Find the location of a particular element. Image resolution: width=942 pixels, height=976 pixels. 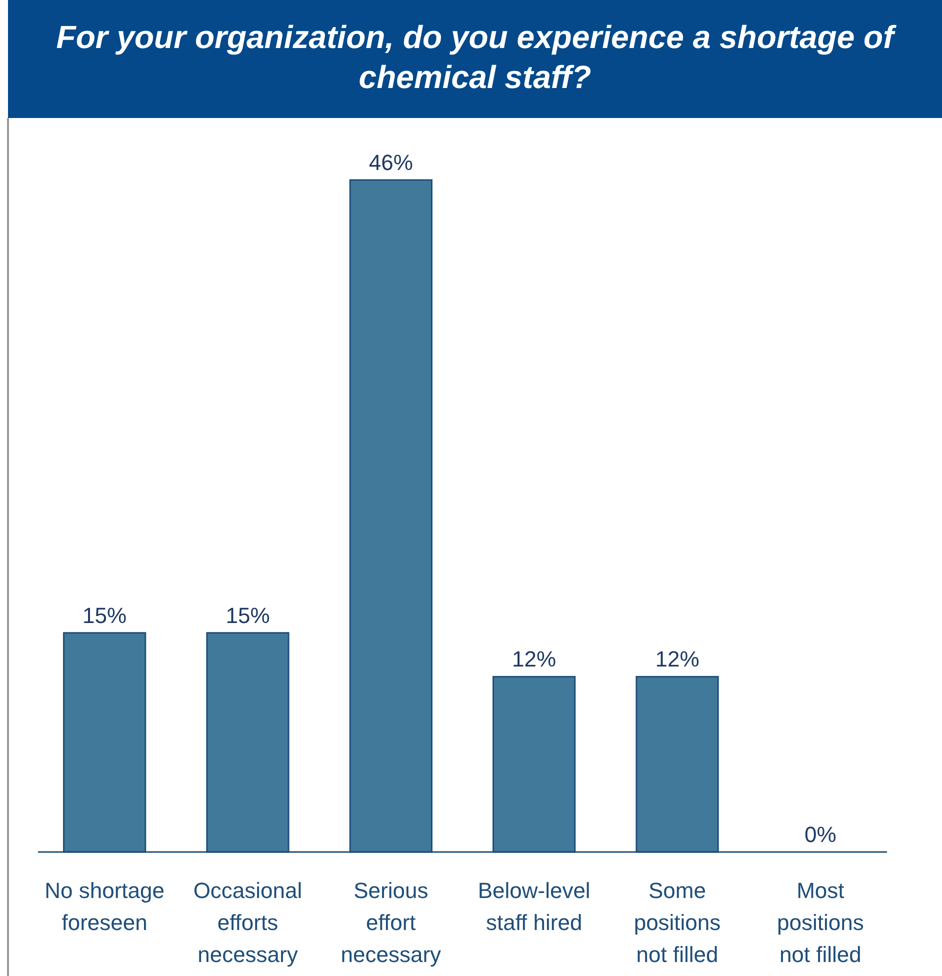

x-tick-label: Some positions not filled is located at coordinates (677, 922).